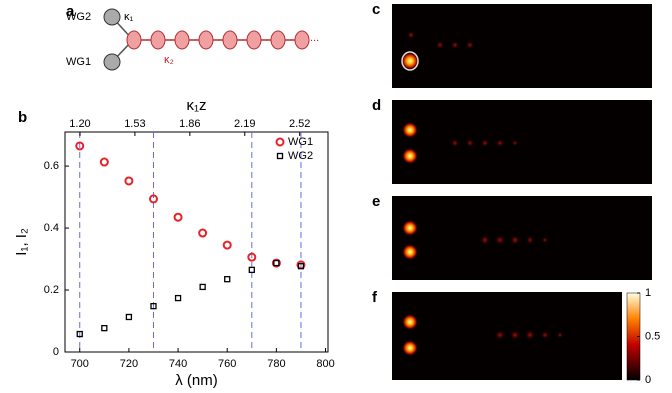 This screenshot has width=672, height=393. What do you see at coordinates (80, 364) in the screenshot?
I see `x-tick-label: 700` at bounding box center [80, 364].